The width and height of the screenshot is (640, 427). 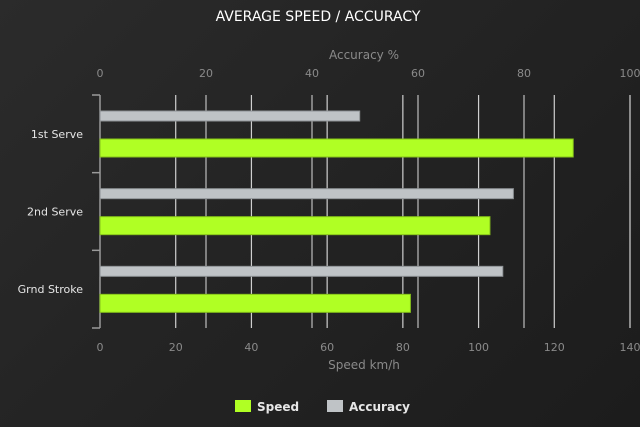 What do you see at coordinates (55, 212) in the screenshot?
I see `category-label: 2nd Serve` at bounding box center [55, 212].